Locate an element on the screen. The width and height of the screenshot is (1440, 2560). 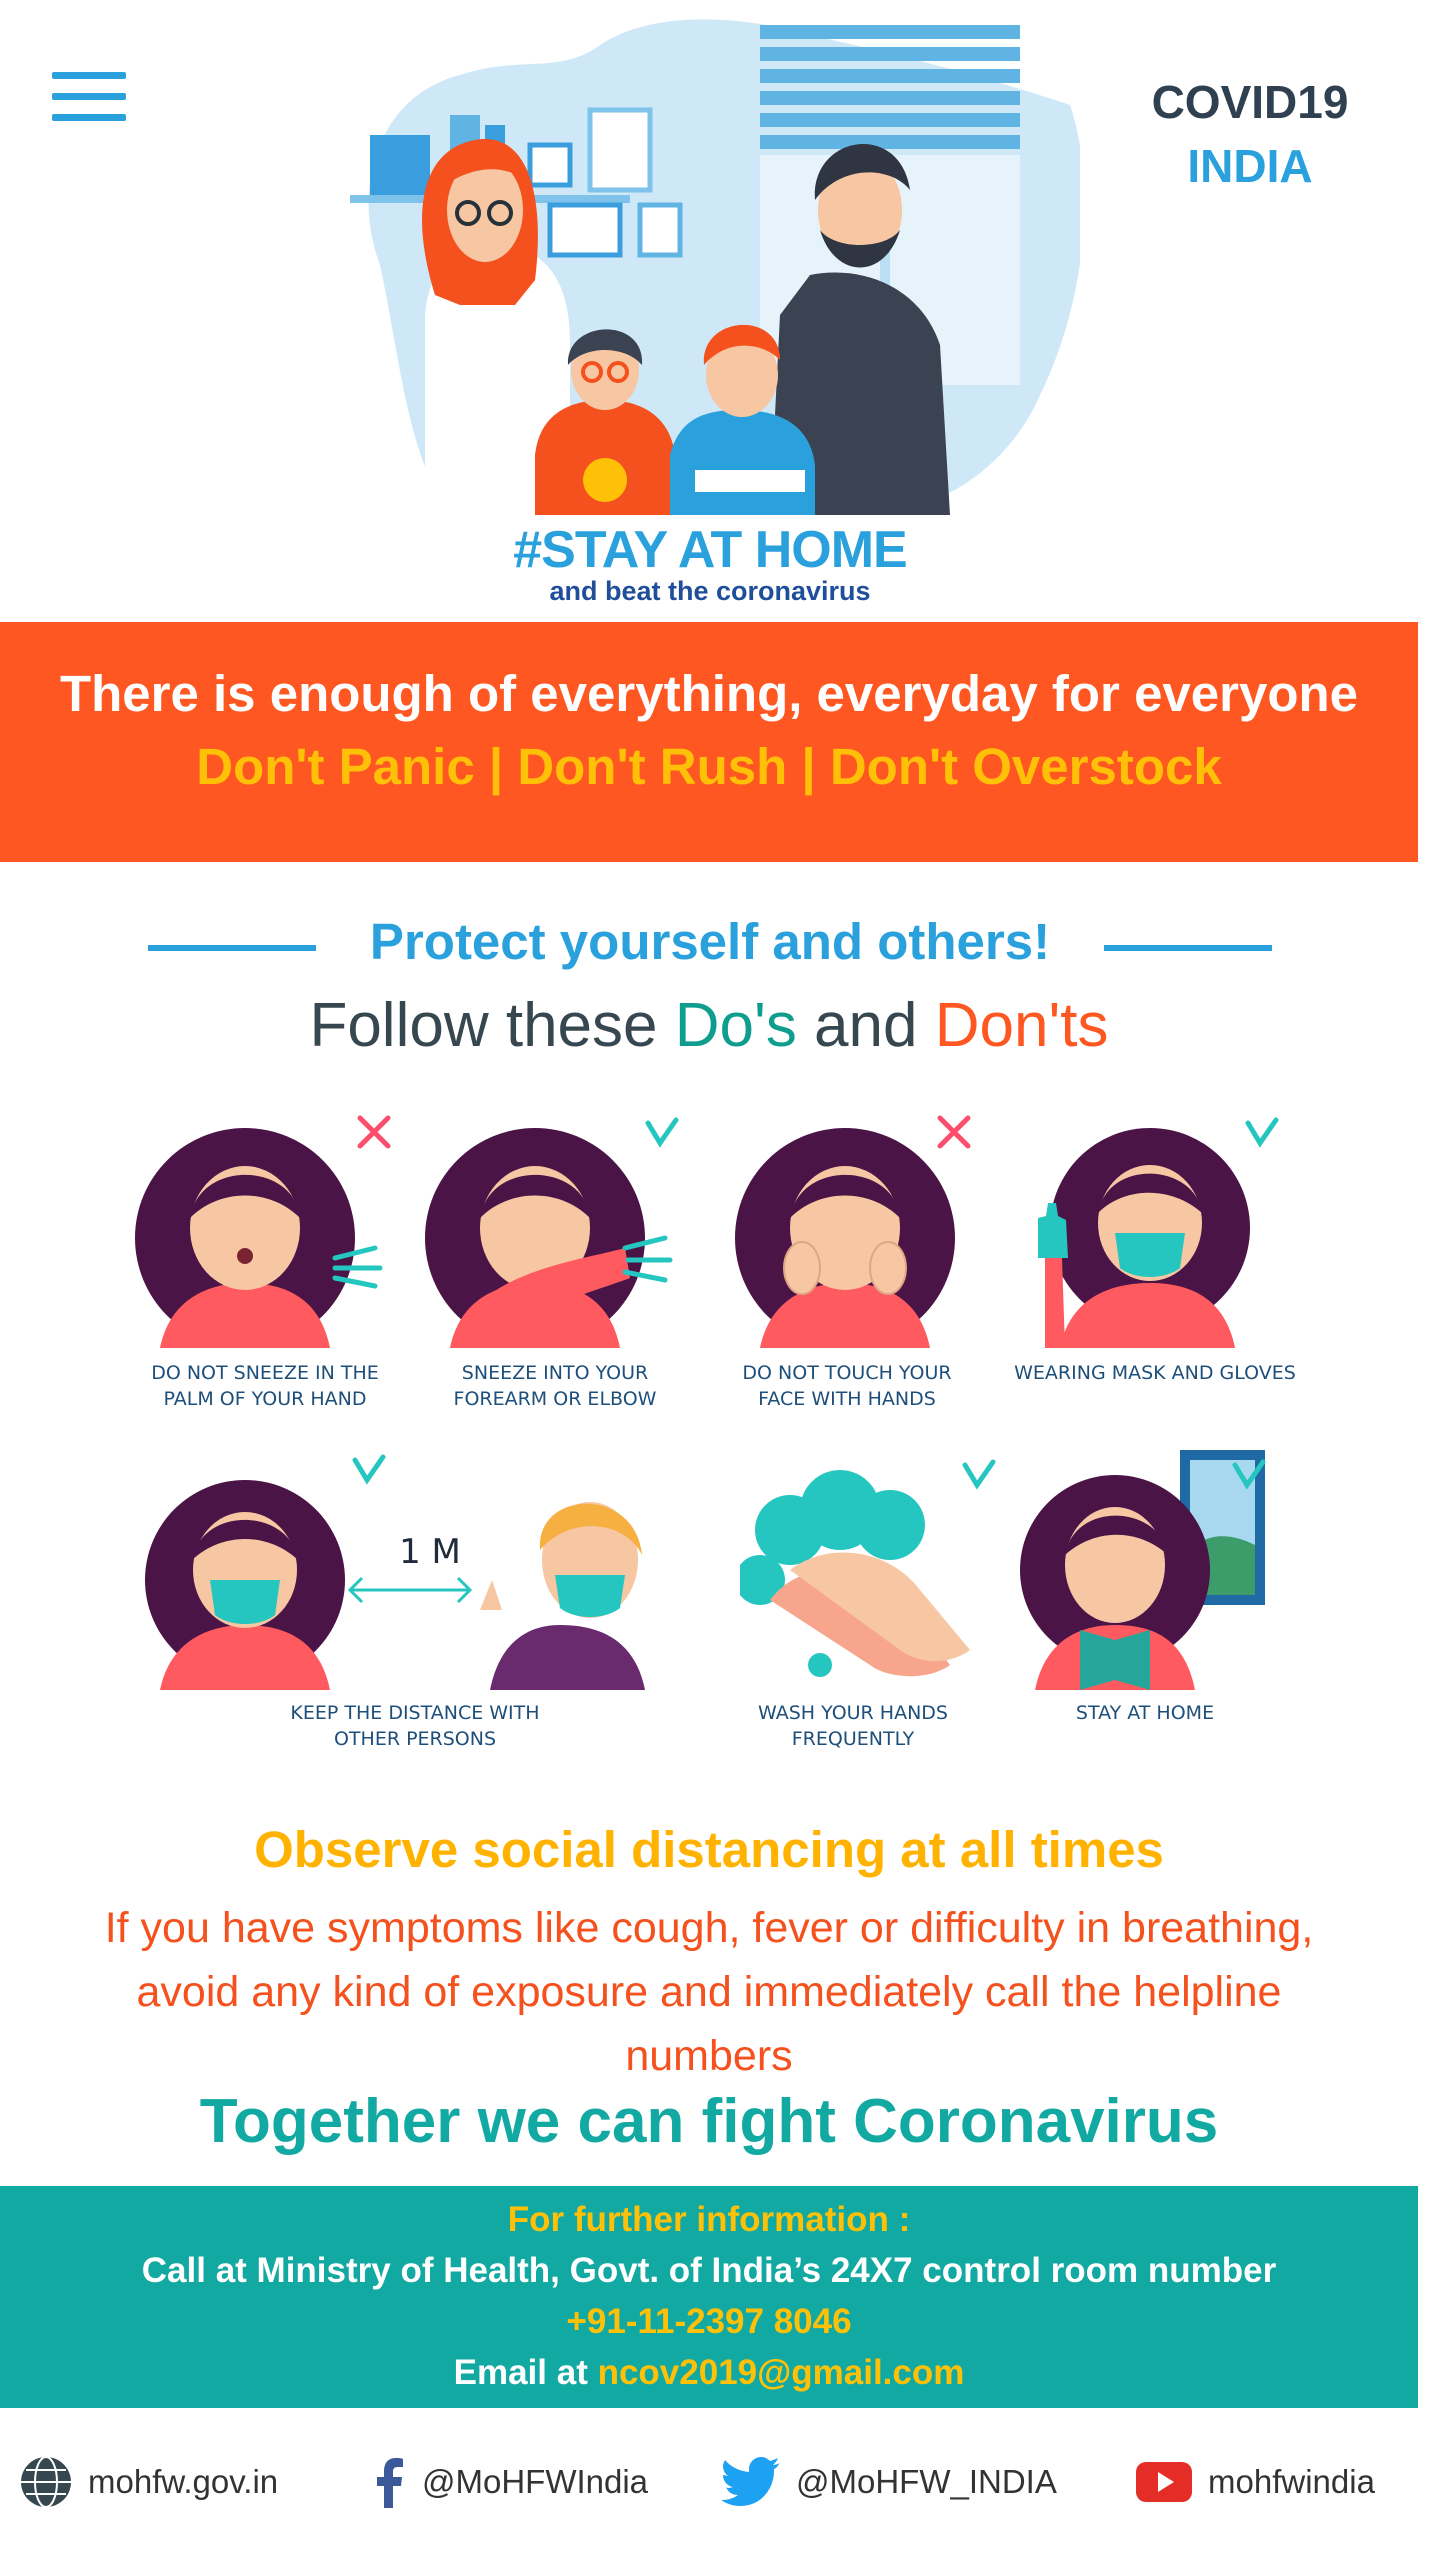
tip-caption: KEEP THE DISTANCE WITH OTHER PERSONS is located at coordinates (415, 1726).